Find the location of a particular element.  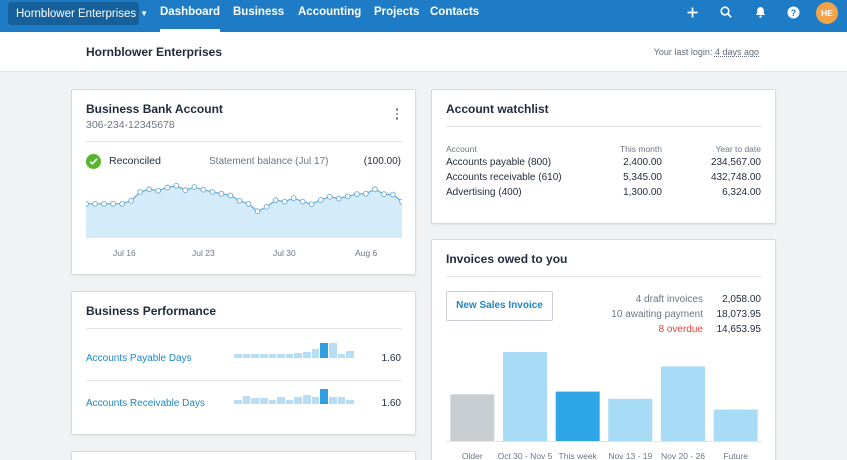

invoices-bar-chart is located at coordinates (604, 397).